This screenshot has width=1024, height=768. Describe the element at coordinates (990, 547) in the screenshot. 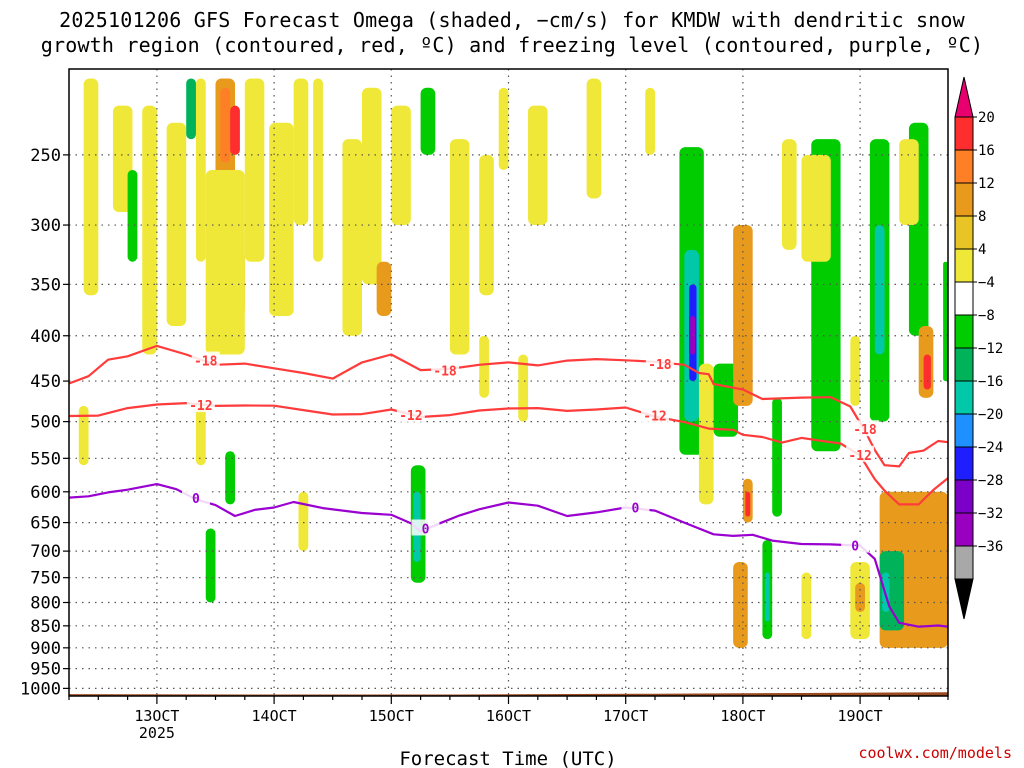

I see `colorbar-label: −36` at that location.